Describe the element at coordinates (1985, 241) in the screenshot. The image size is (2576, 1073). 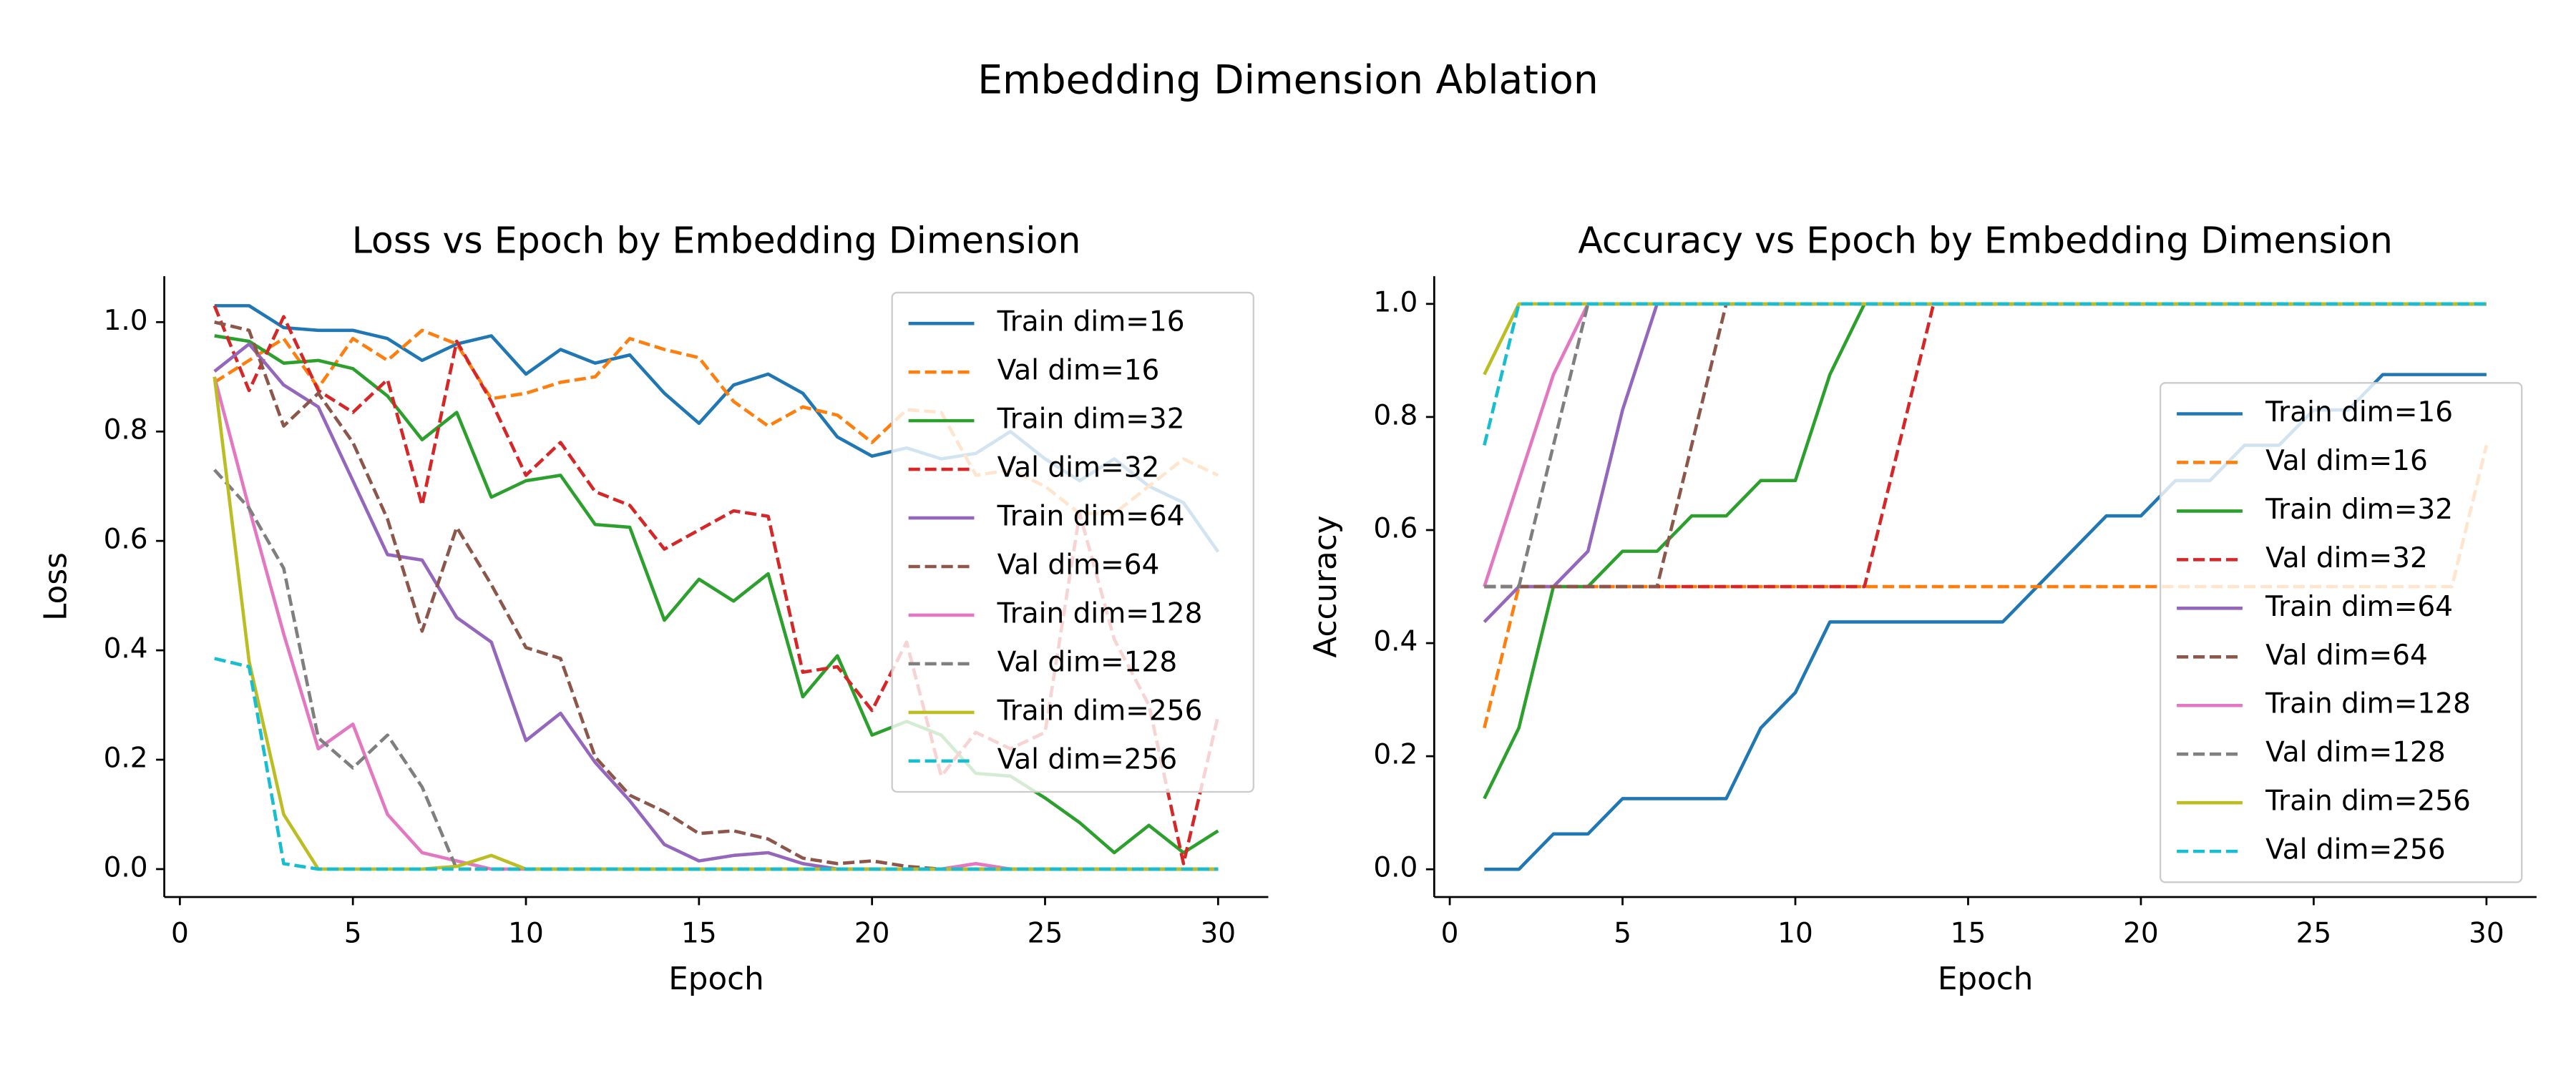
I see `chart-title: Accuracy vs Epoch by Embedding Dimension` at that location.